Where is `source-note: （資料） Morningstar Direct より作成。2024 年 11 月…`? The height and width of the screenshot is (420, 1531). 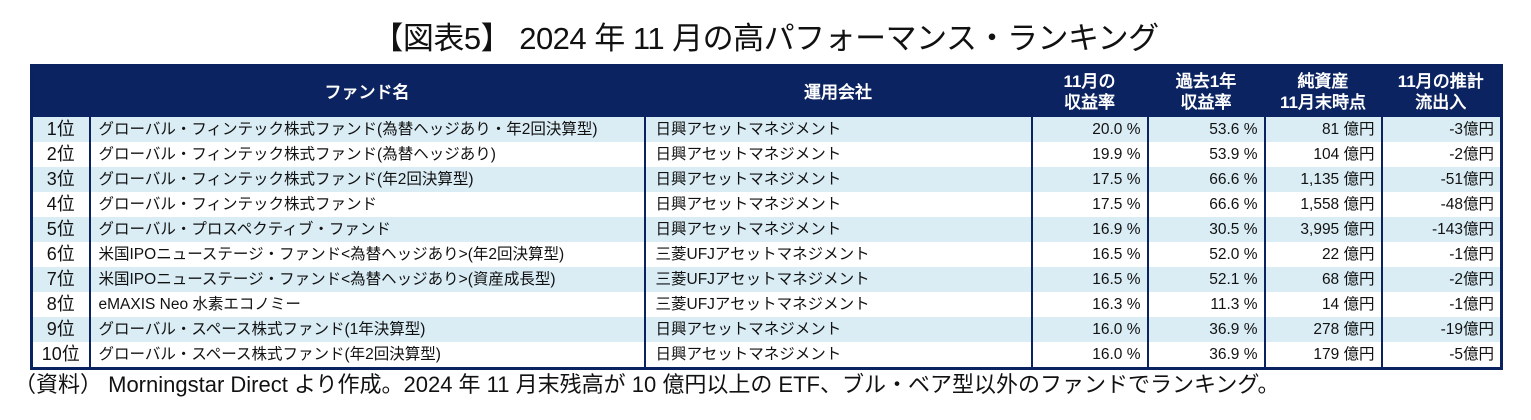 source-note: （資料） Morningstar Direct より作成。2024 年 11 月… is located at coordinates (647, 384).